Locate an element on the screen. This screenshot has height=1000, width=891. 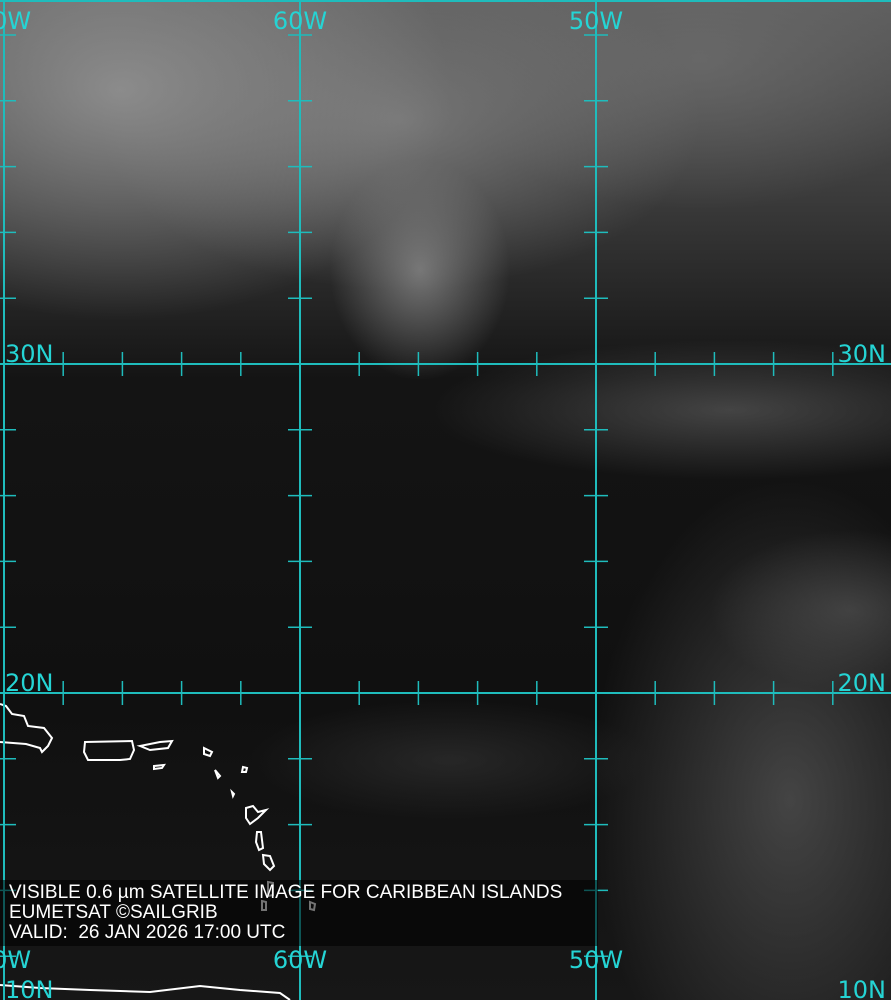
caption-valid-time: VALID: 26 JAN 2026 17:00 UTC is located at coordinates (147, 932).